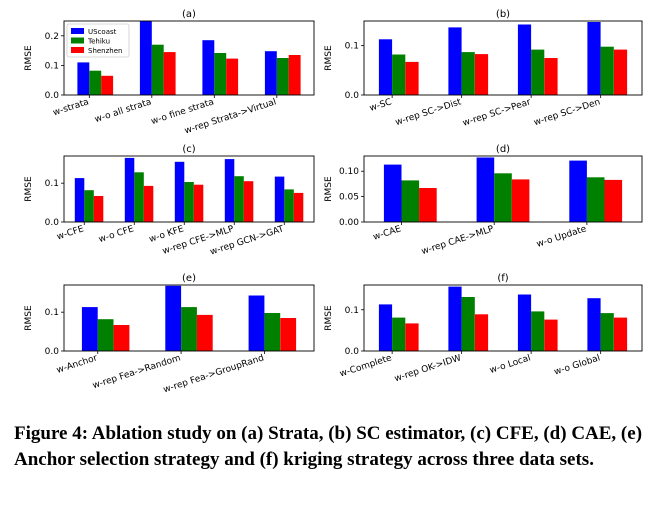  What do you see at coordinates (387, 233) in the screenshot?
I see `x-tick-label: w-CAE` at bounding box center [387, 233].